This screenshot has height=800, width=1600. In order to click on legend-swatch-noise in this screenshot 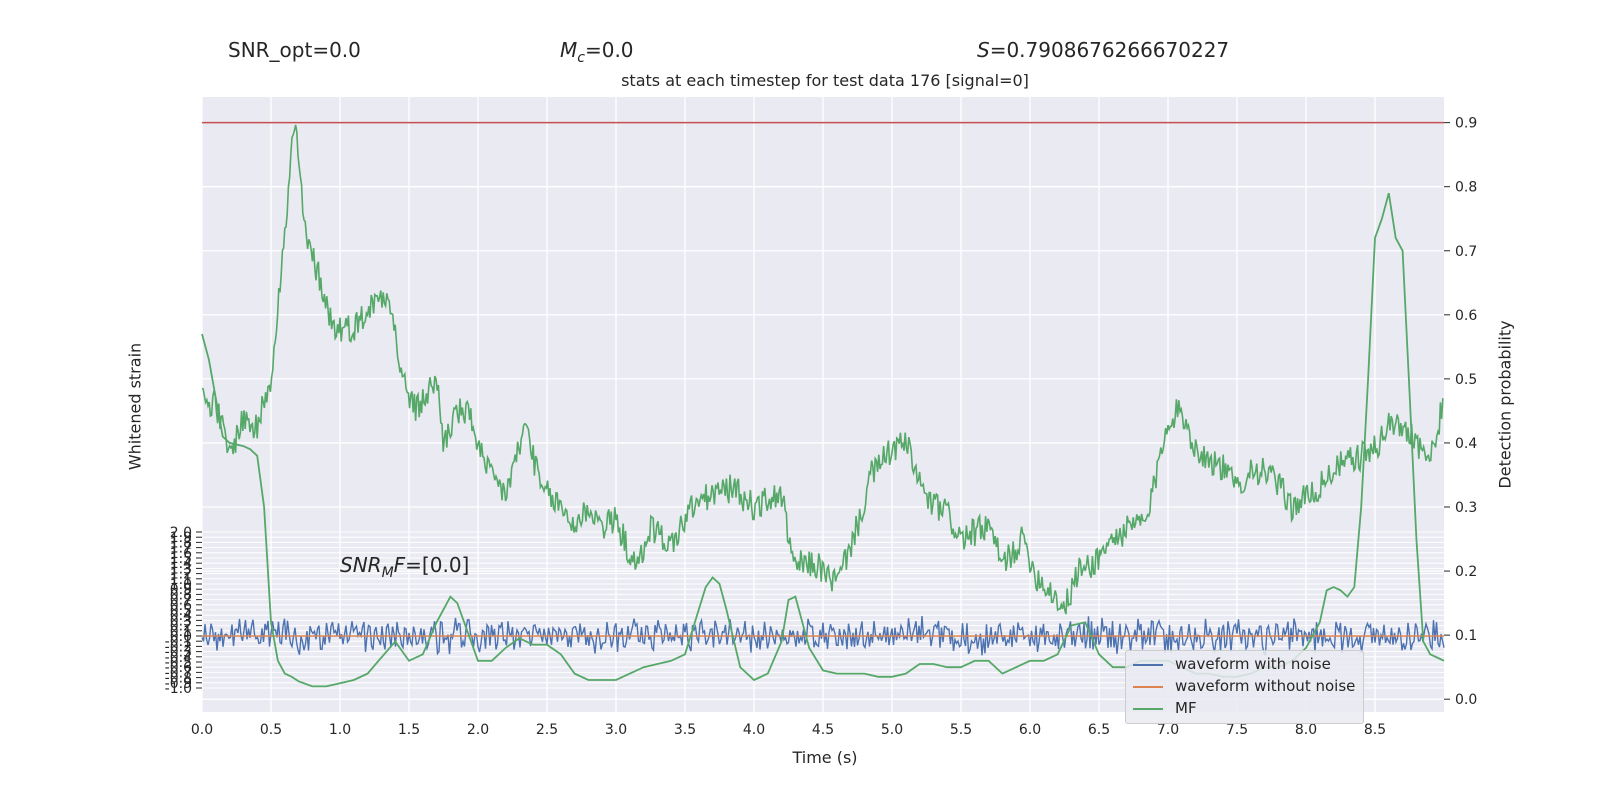, I will do `click(1148, 665)`.